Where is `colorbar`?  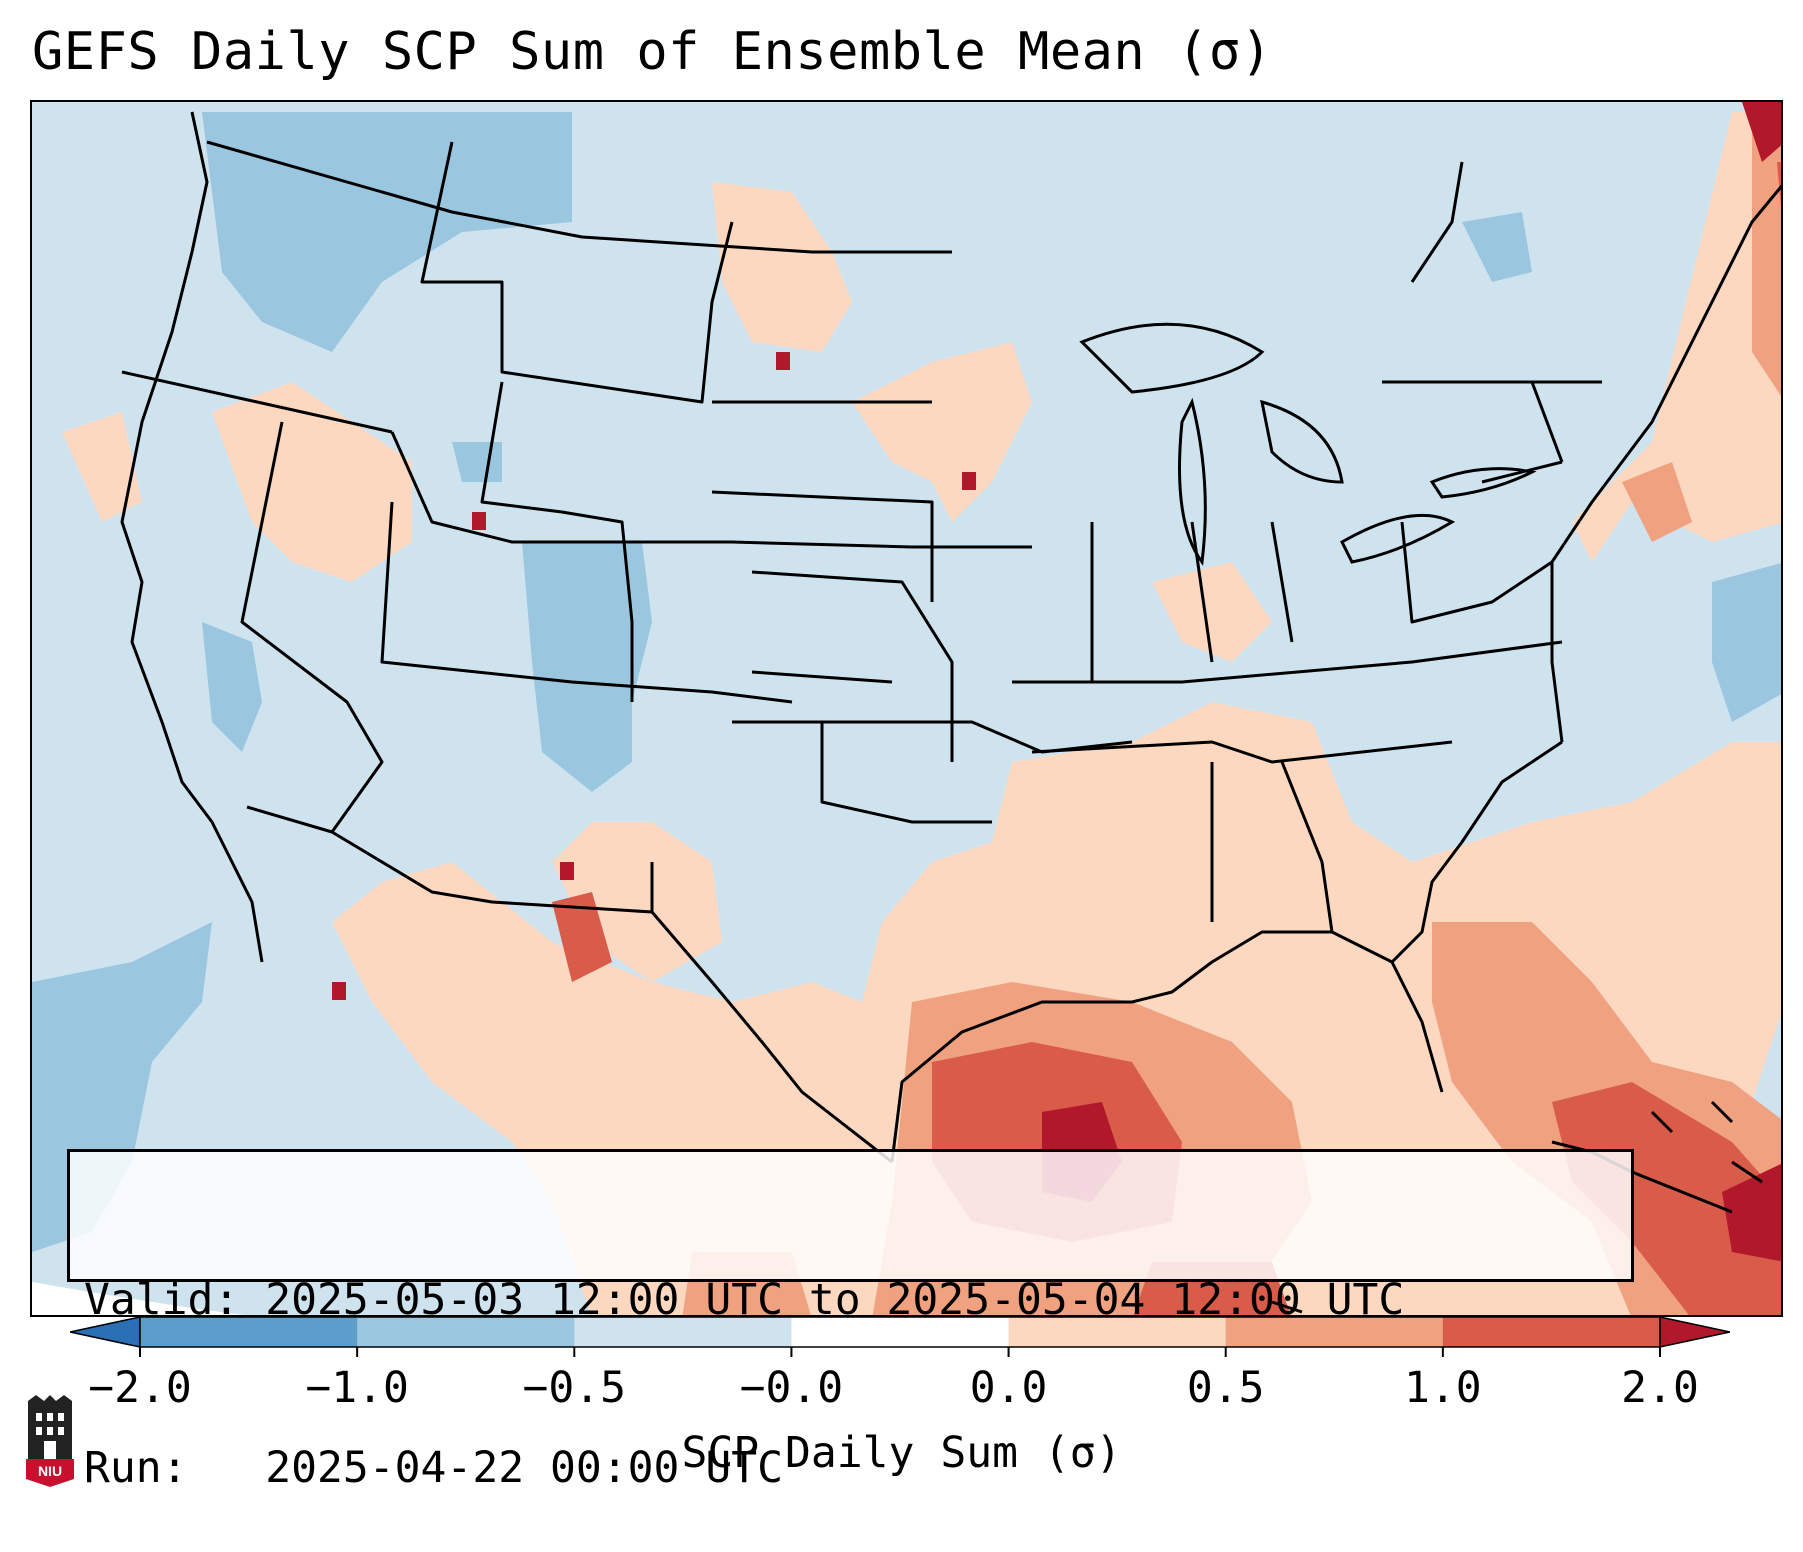
colorbar is located at coordinates (900, 1337).